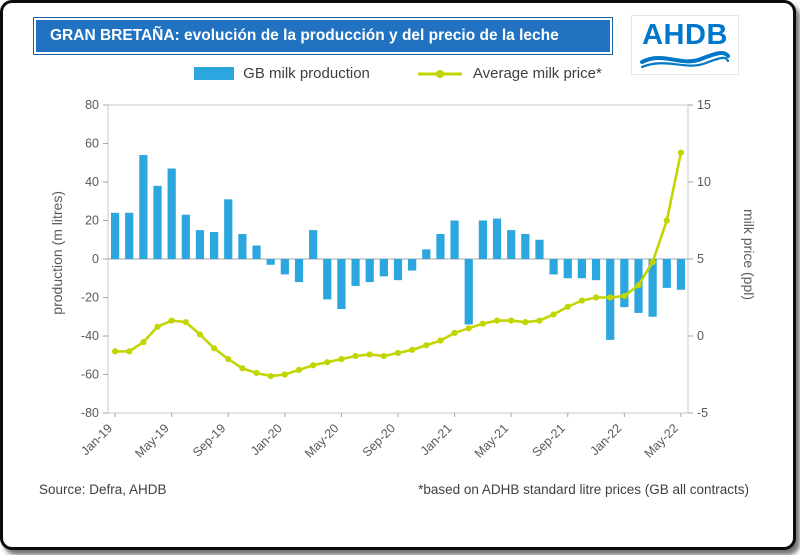  I want to click on left-tick-label: 0, so click(95, 259).